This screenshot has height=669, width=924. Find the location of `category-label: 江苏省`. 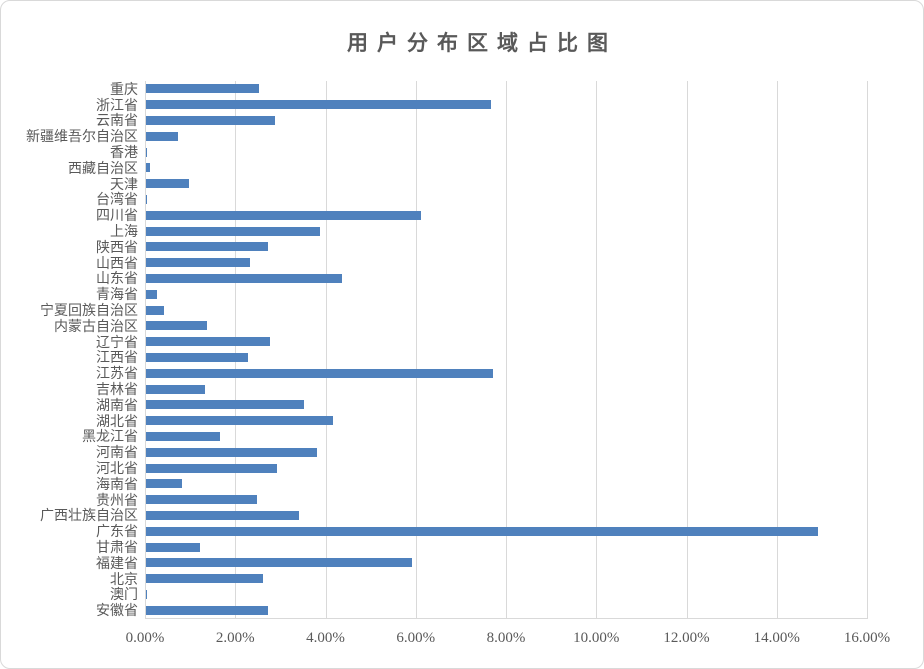

category-label: 江苏省 is located at coordinates (117, 373).